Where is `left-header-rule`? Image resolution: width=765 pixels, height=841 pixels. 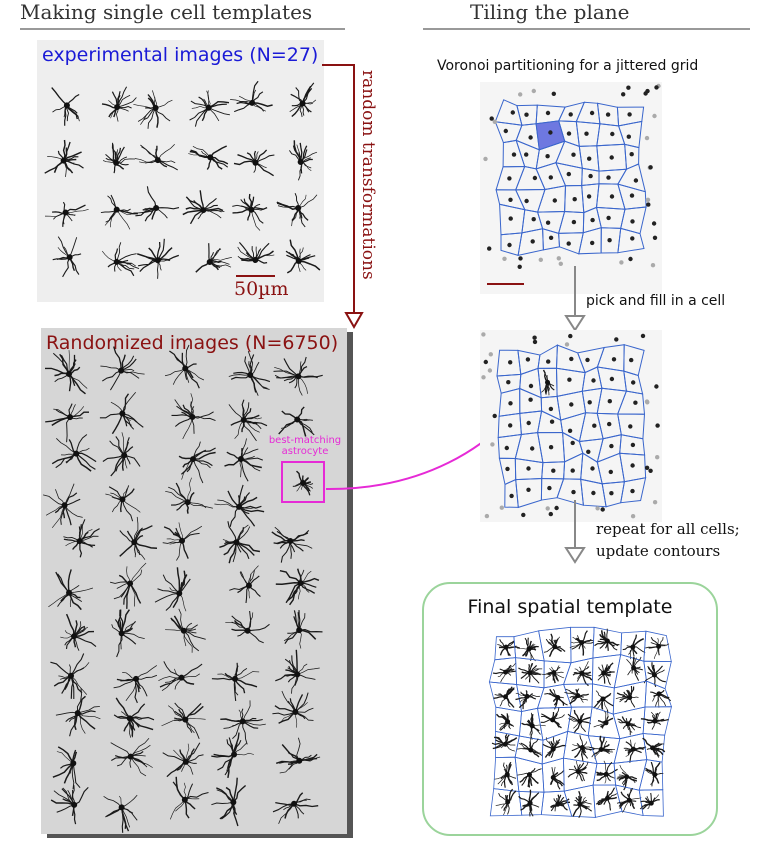 left-header-rule is located at coordinates (182, 29).